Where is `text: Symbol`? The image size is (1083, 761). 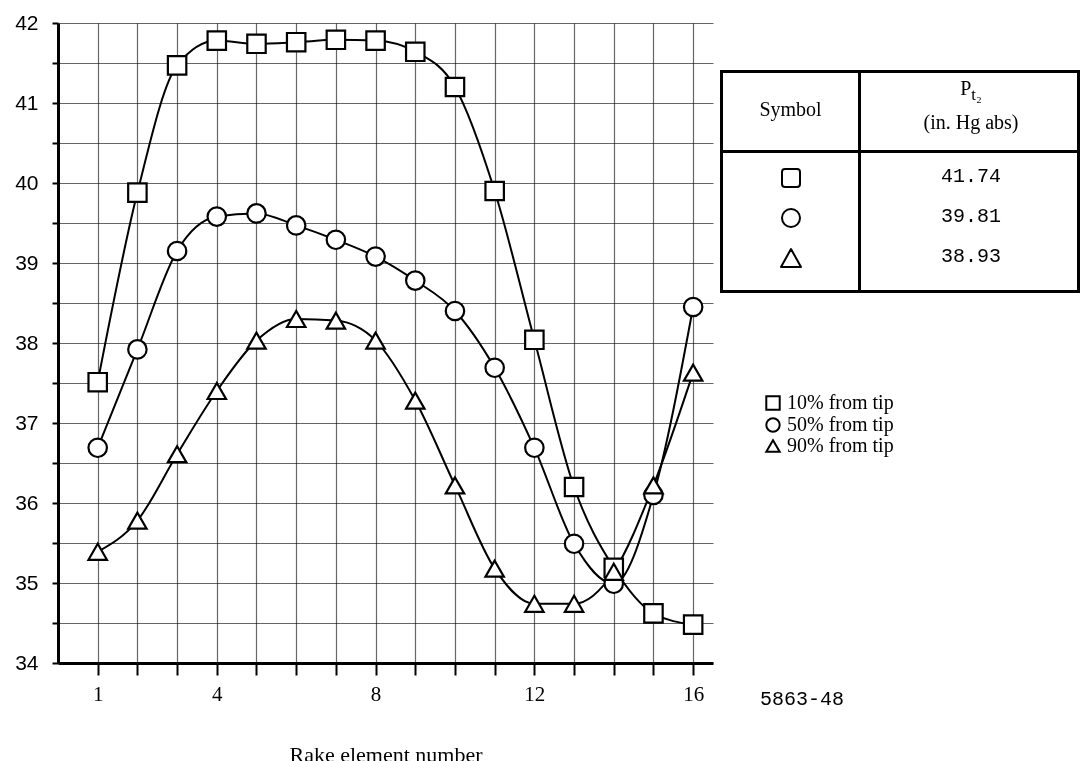 text: Symbol is located at coordinates (790, 109).